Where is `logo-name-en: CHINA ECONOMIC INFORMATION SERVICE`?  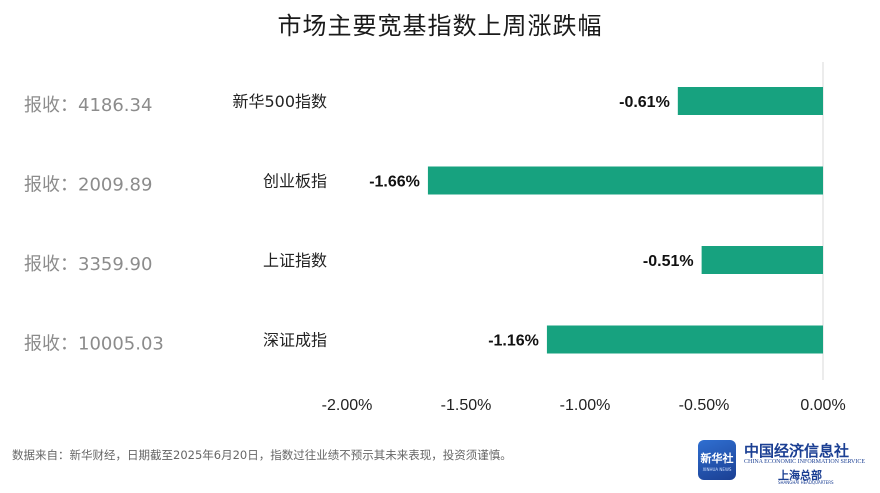 logo-name-en: CHINA ECONOMIC INFORMATION SERVICE is located at coordinates (805, 462).